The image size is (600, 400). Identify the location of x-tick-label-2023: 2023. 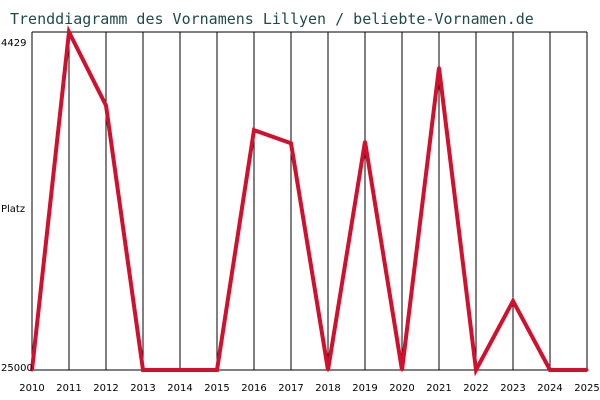
(512, 388).